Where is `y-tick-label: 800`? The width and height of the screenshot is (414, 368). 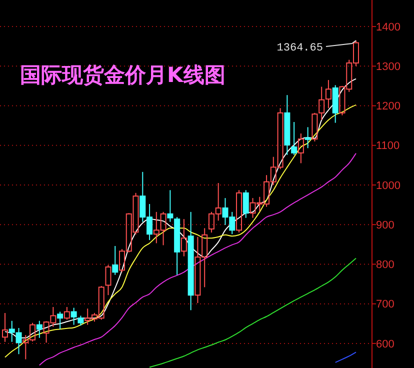 y-tick-label: 800 is located at coordinates (385, 265).